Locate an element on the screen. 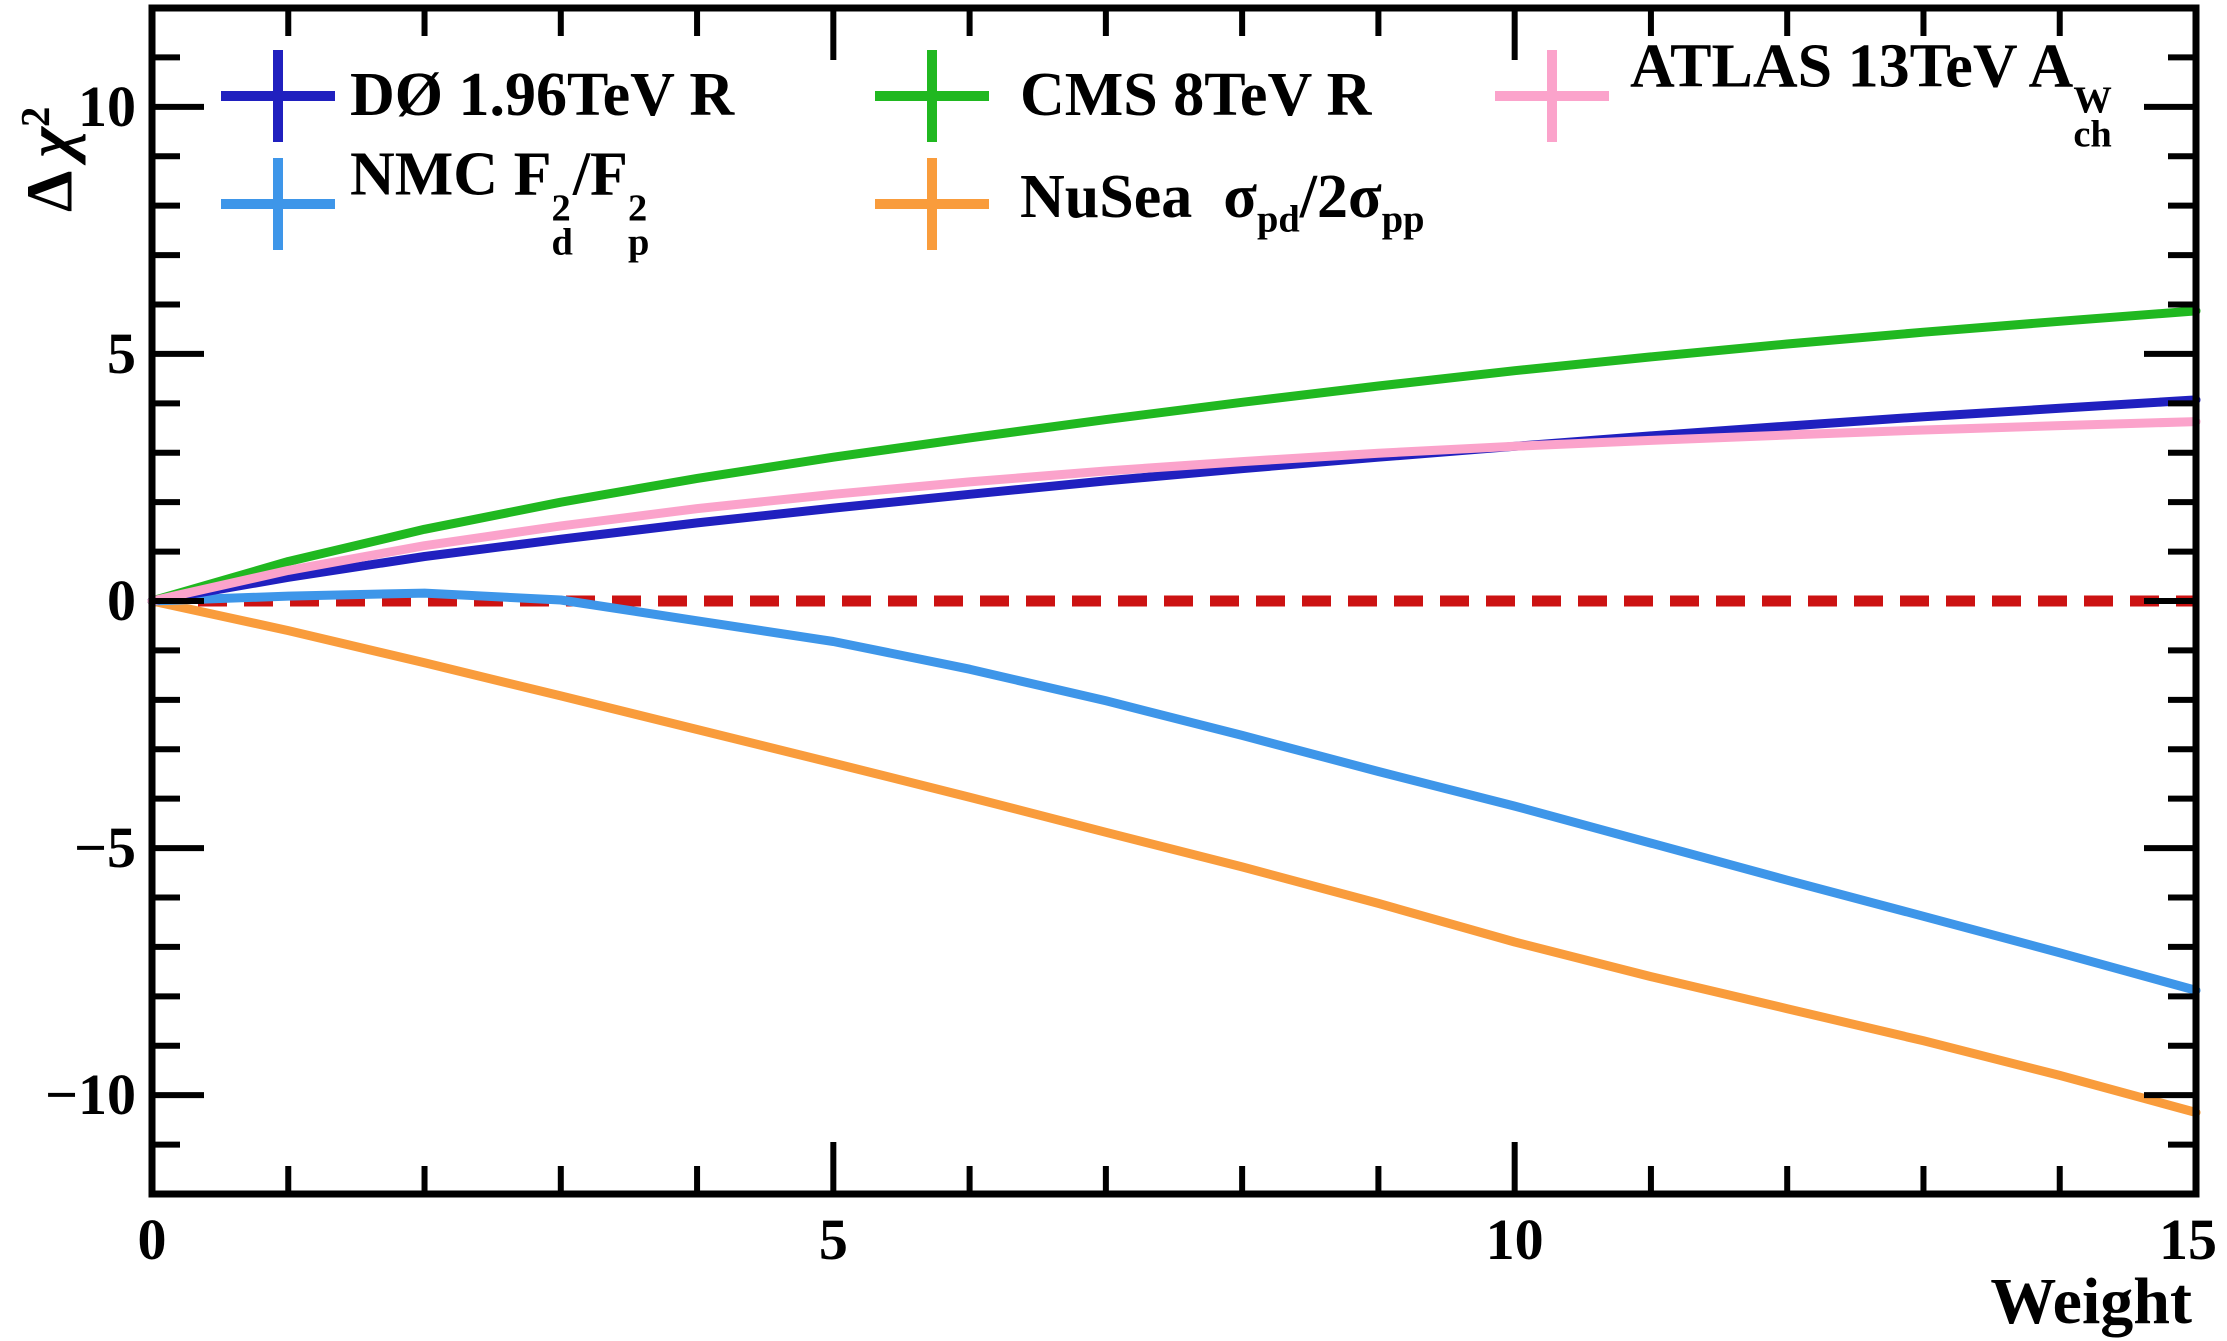  curve-atlas is located at coordinates (1174, 511).